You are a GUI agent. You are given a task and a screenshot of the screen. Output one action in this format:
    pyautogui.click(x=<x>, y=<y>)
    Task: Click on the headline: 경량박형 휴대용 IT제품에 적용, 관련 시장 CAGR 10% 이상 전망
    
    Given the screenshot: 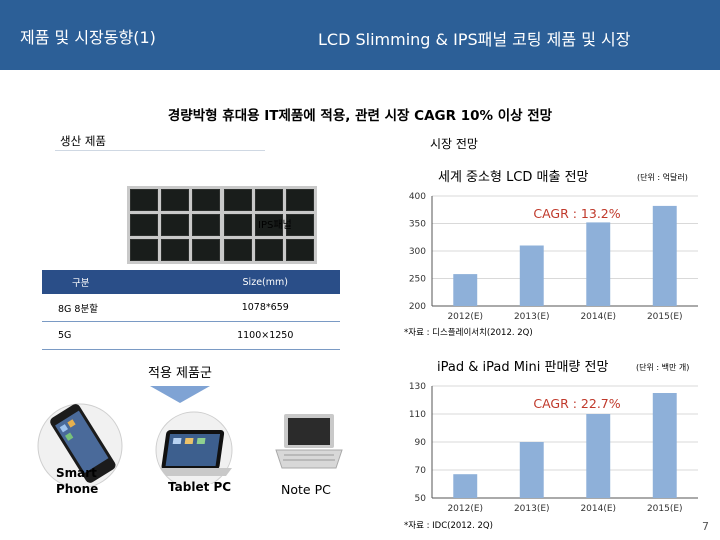 What is the action you would take?
    pyautogui.click(x=360, y=116)
    